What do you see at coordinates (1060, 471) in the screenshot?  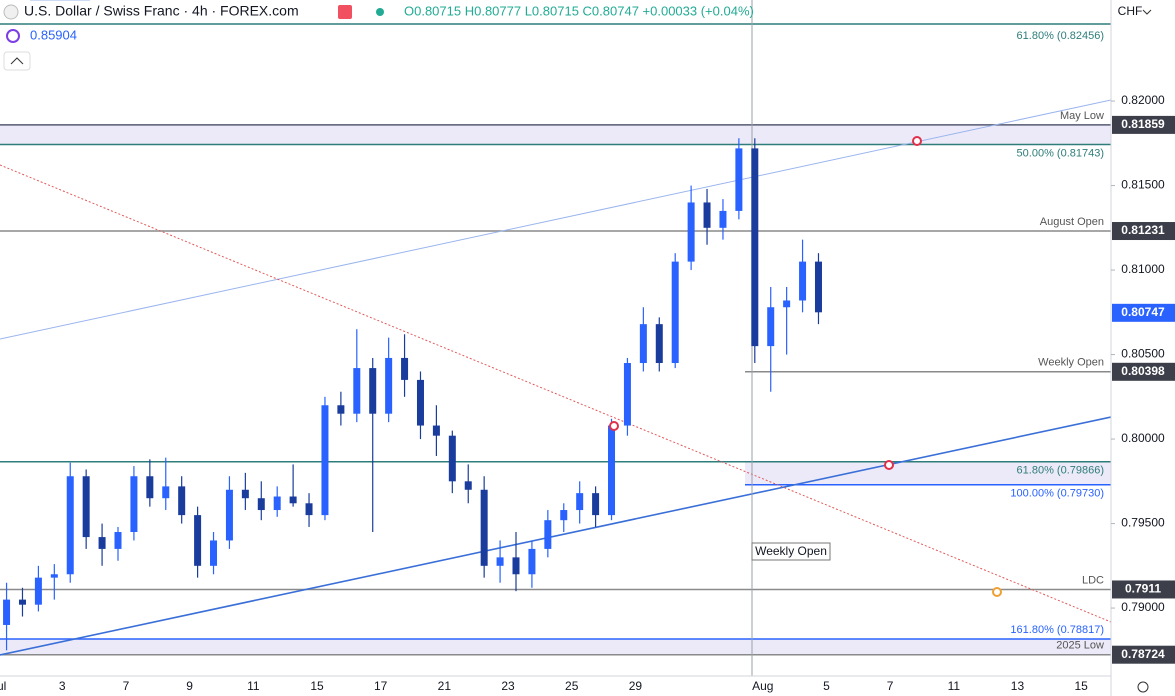 I see `level-label: 61.80% (0.79866)` at bounding box center [1060, 471].